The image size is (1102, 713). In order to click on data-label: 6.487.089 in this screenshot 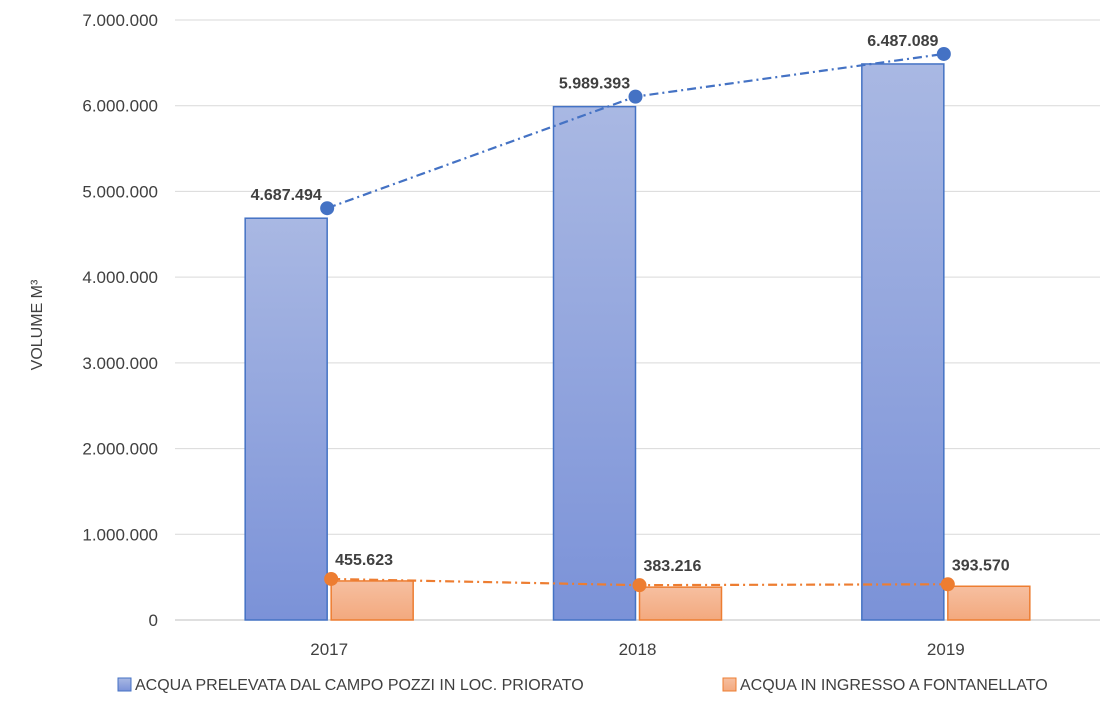, I will do `click(902, 41)`.